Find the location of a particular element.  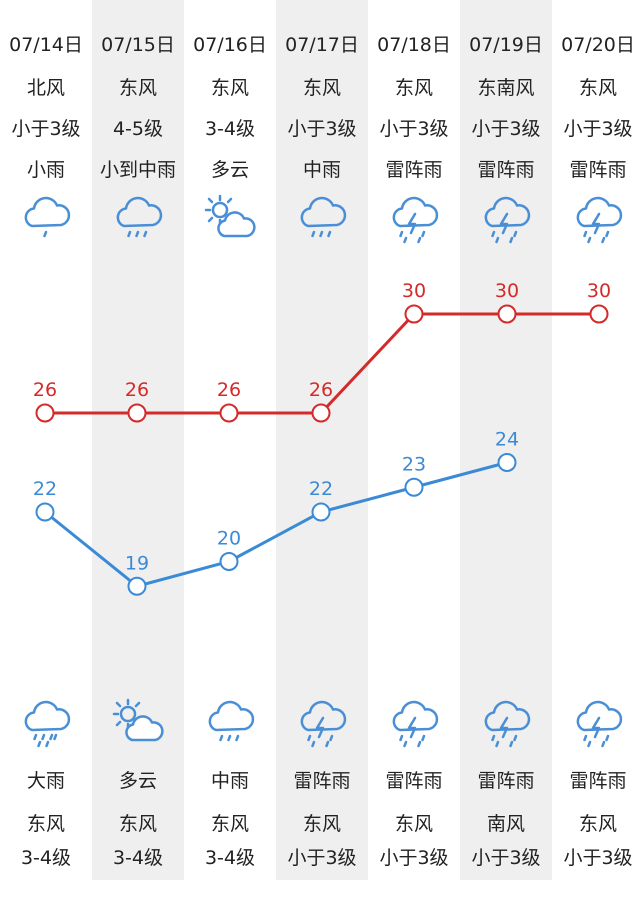

date-label: 07/14日 is located at coordinates (46, 45).